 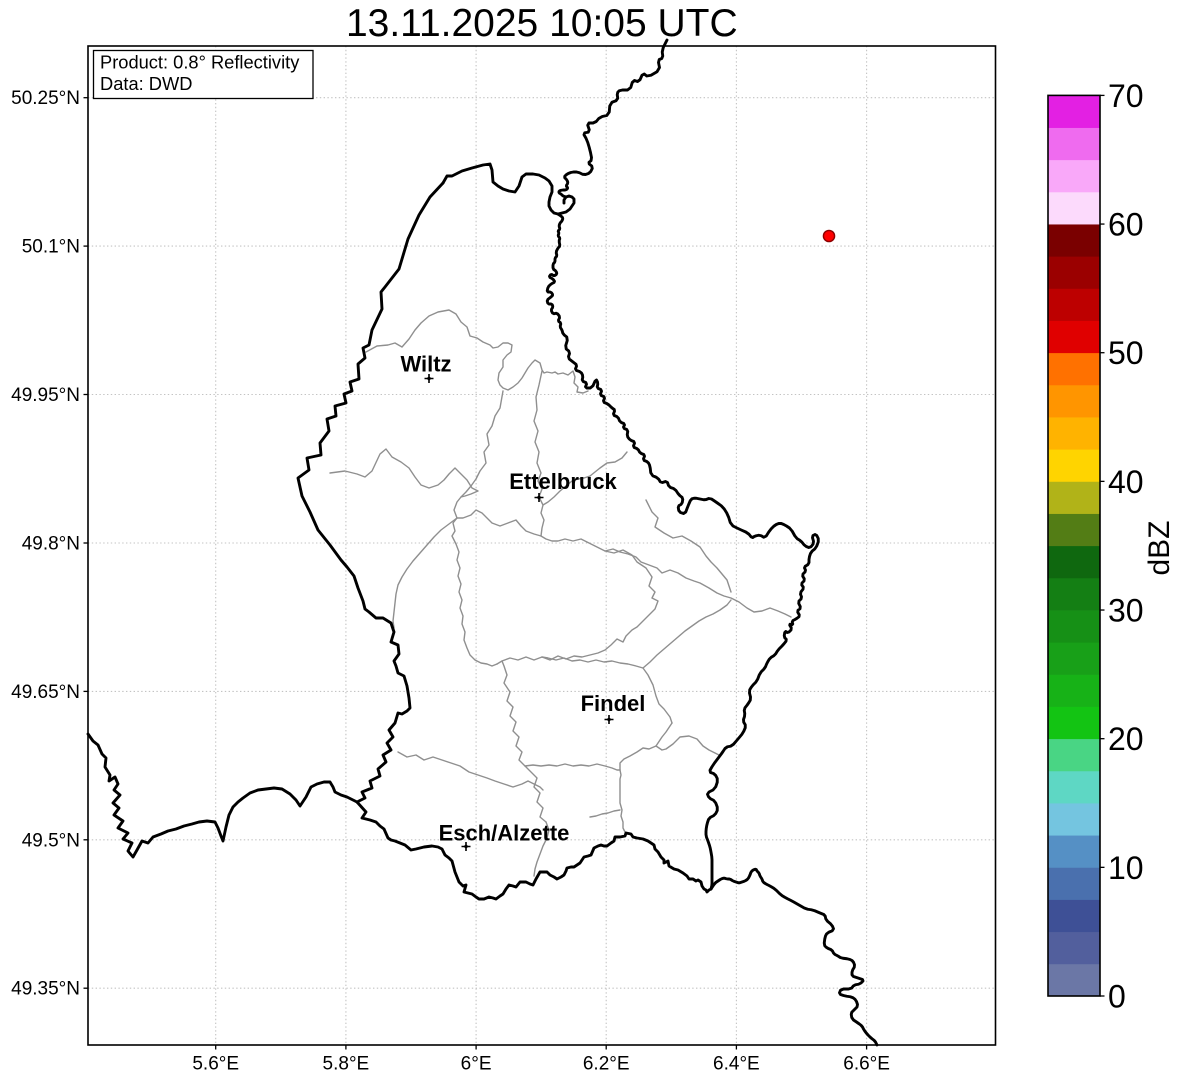 I want to click on svg-text: 50.1°N, so click(x=51, y=247).